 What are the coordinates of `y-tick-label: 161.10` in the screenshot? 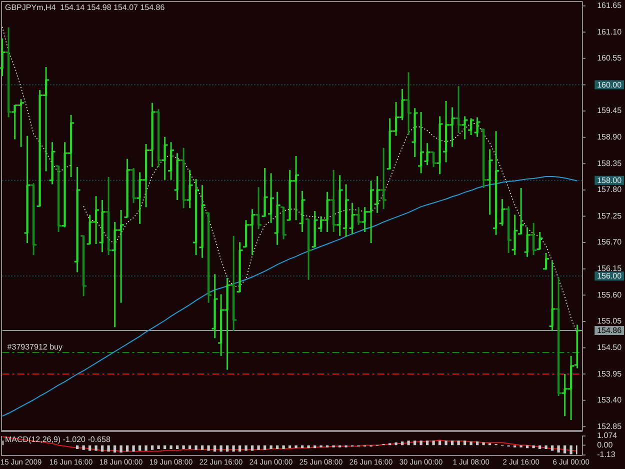 It's located at (609, 31).